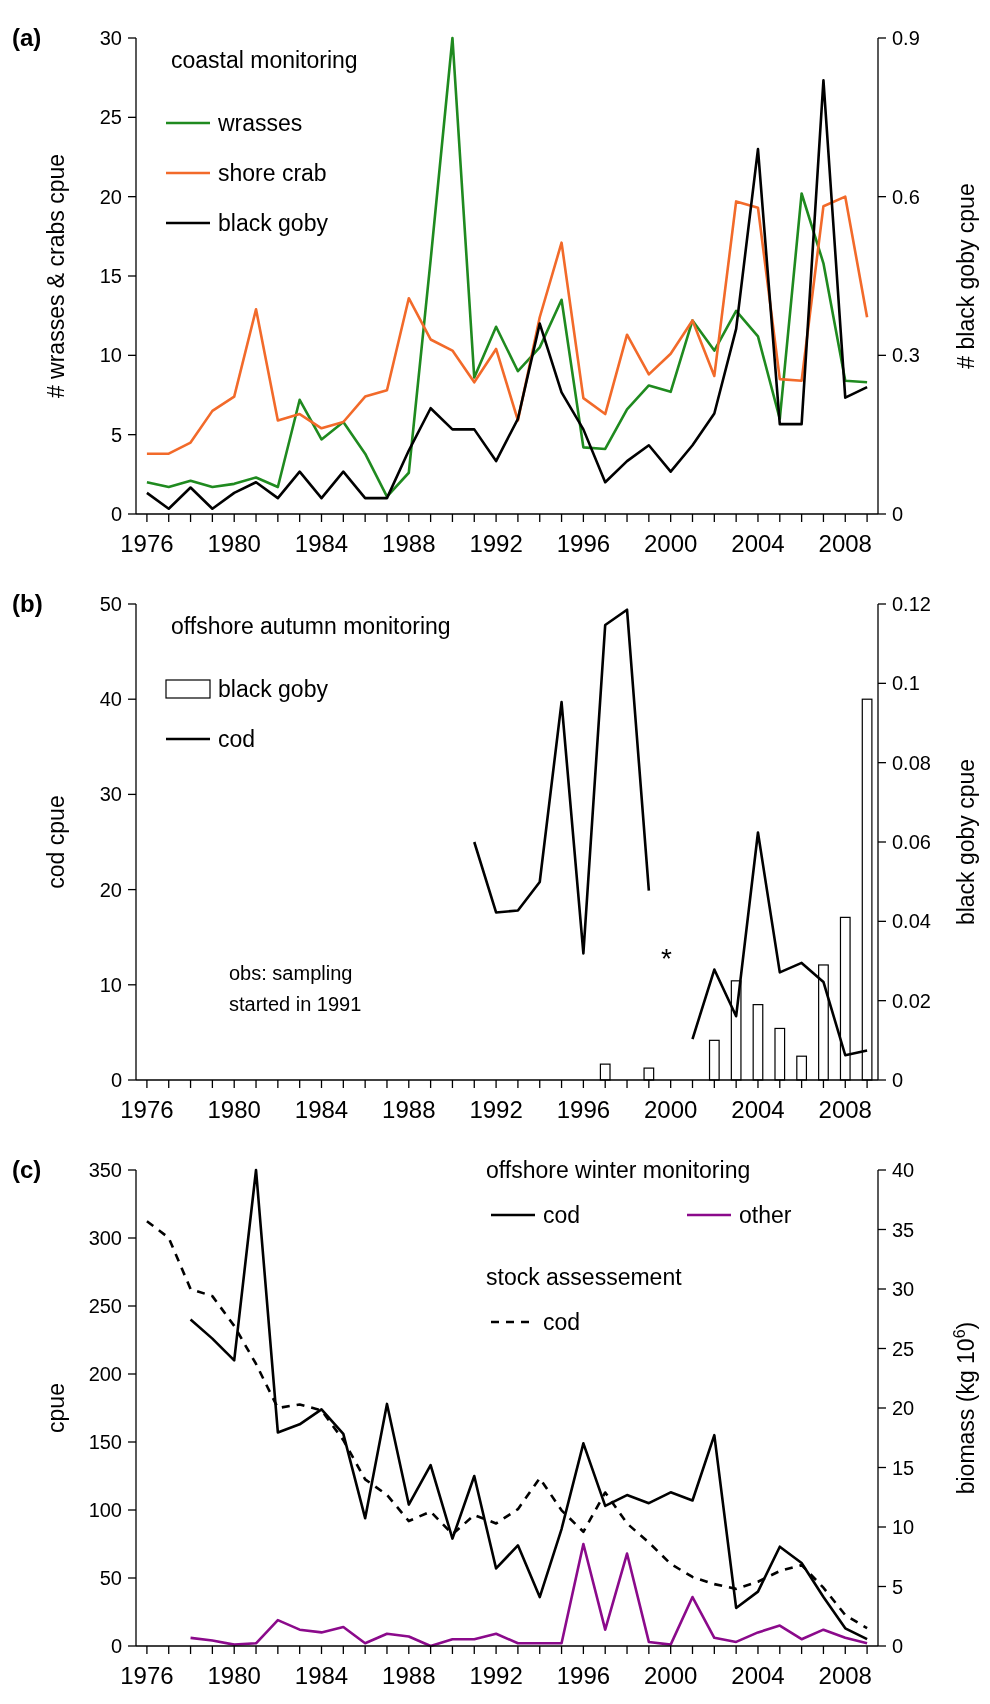  I want to click on chart-title: (a), so click(27, 37).